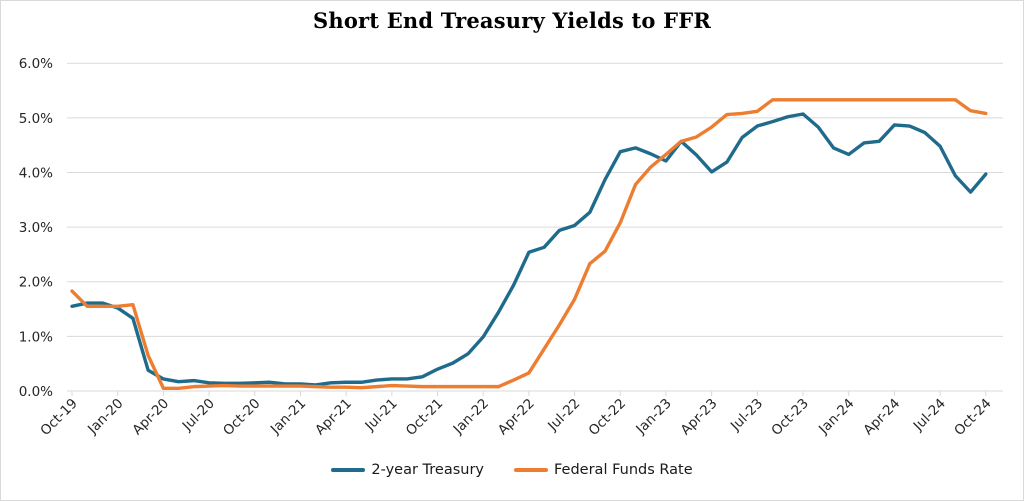 This screenshot has height=501, width=1024. I want to click on legend-item-federal-funds-rate: Federal Funds Rate, so click(603, 470).